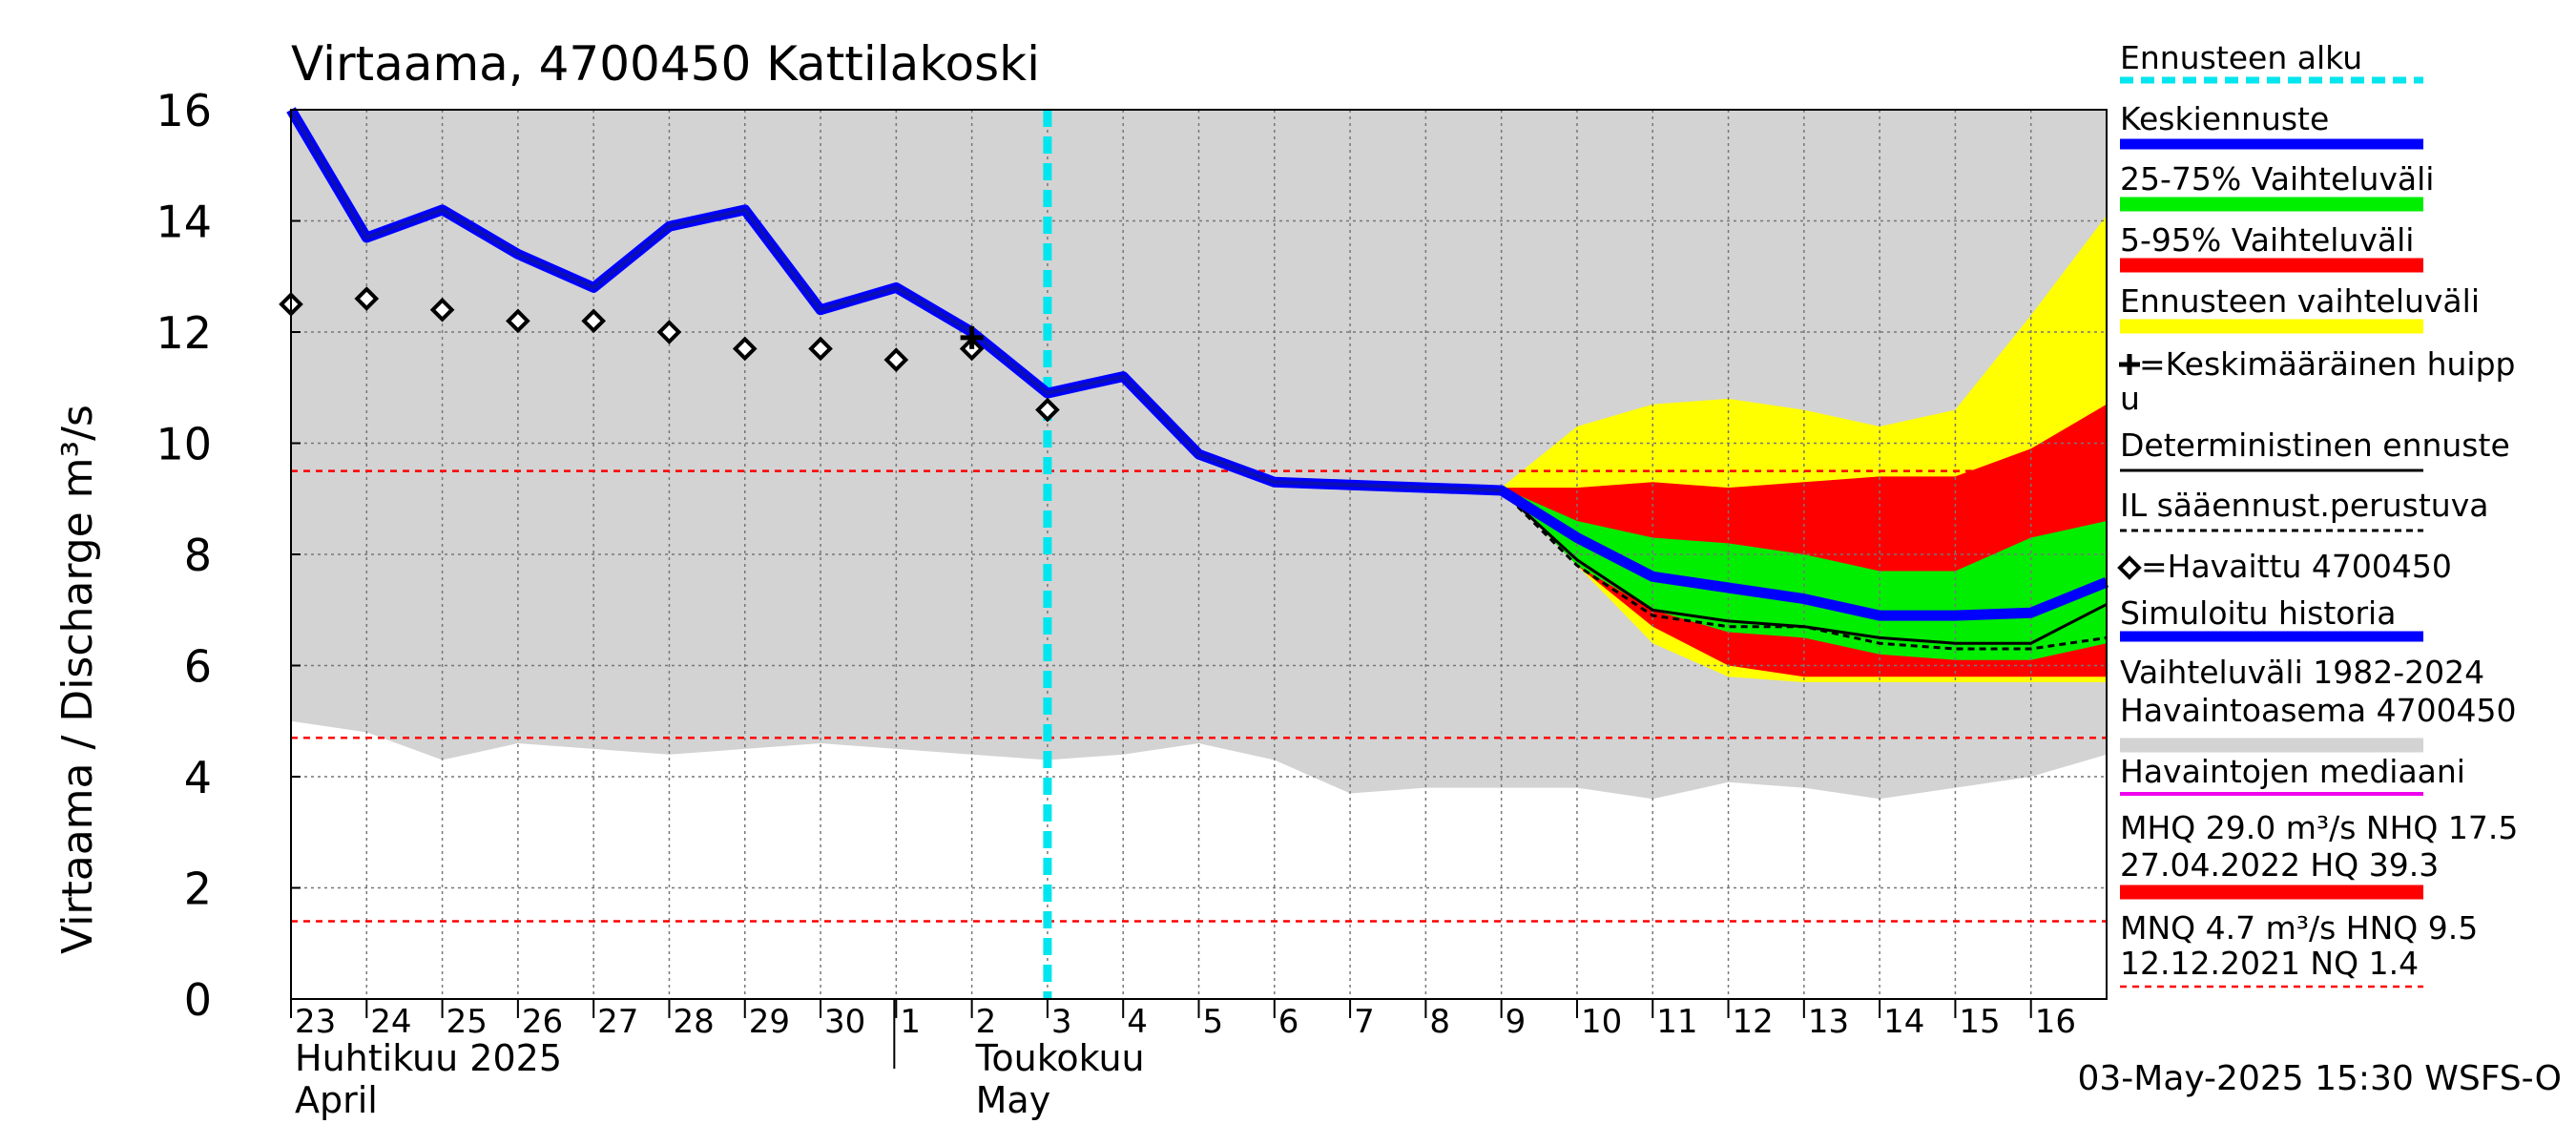  What do you see at coordinates (1060, 1058) in the screenshot?
I see `month-label-fi: Toukokuu` at bounding box center [1060, 1058].